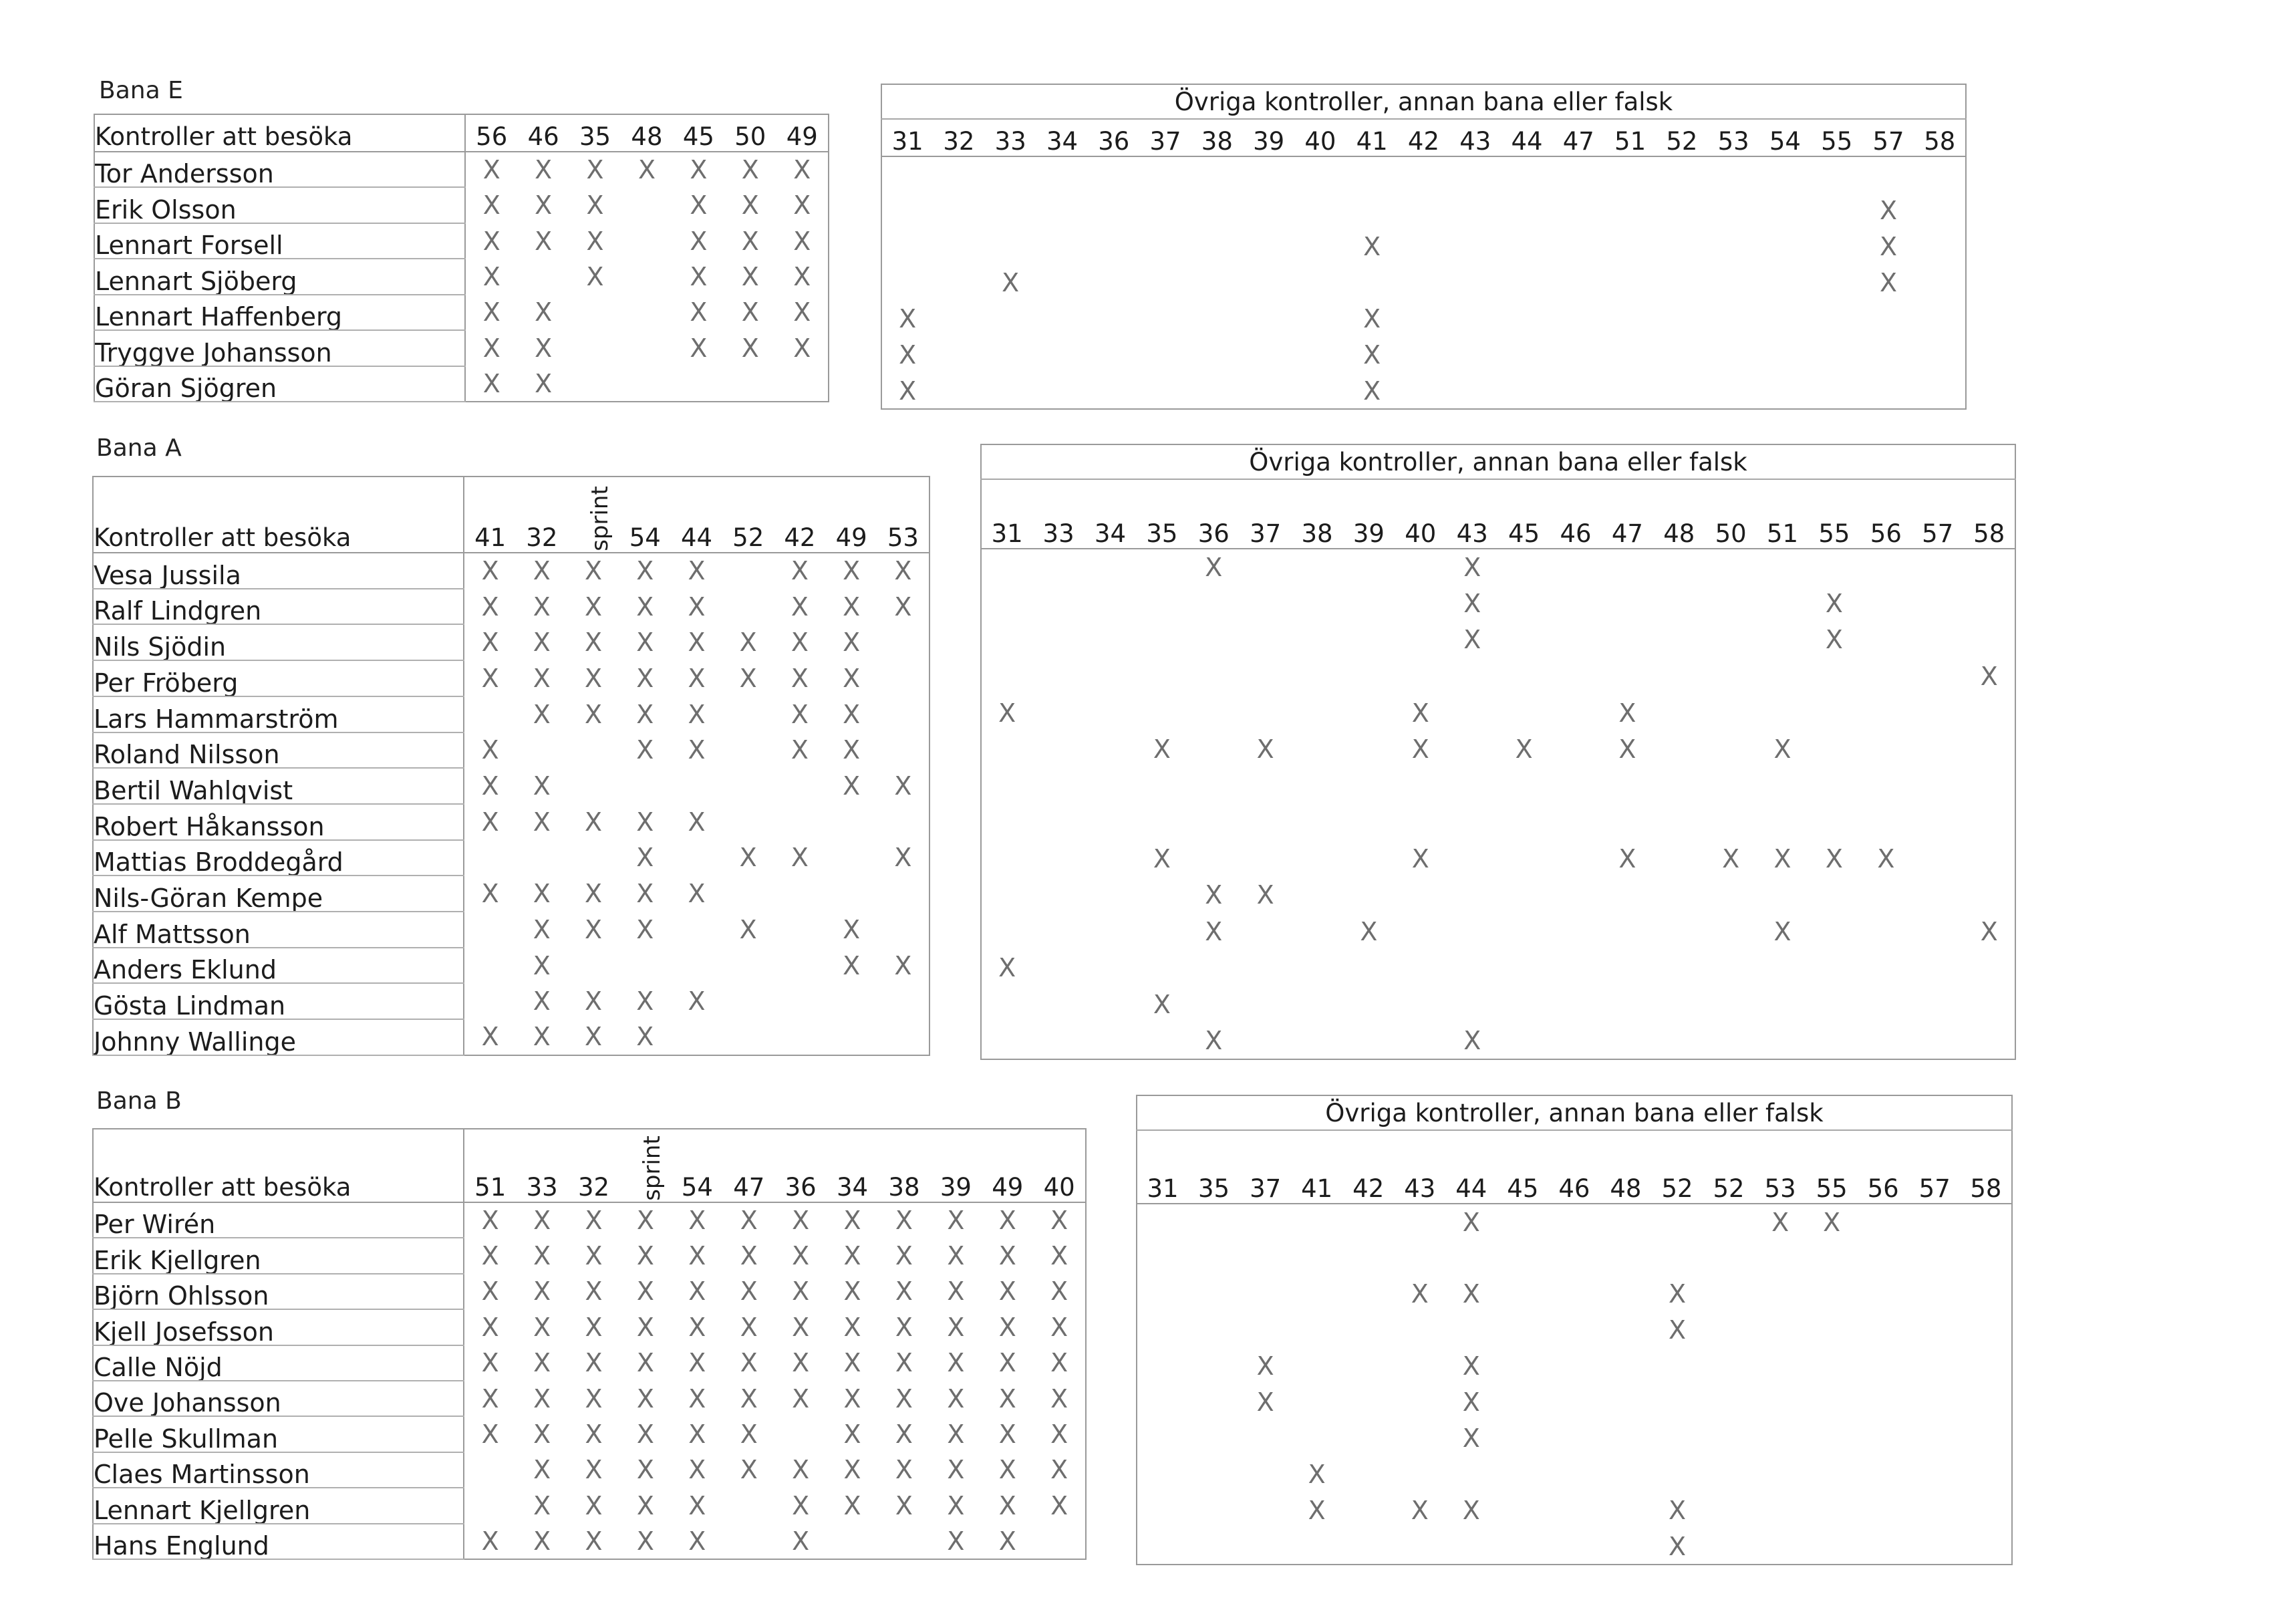 This screenshot has height=1610, width=2296. I want to click on sprint-label: sprint, so click(652, 1168).